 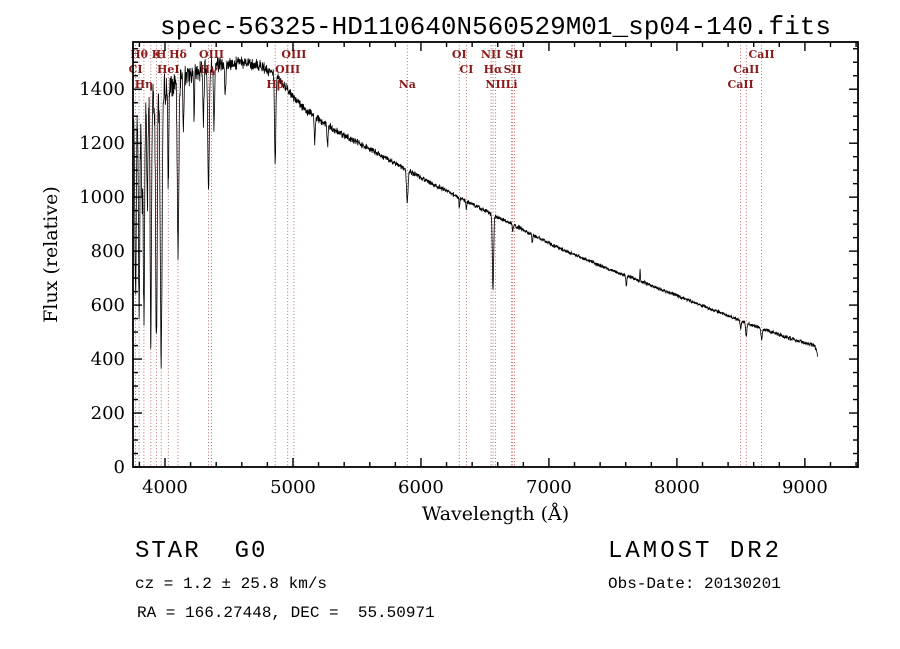 What do you see at coordinates (211, 54) in the screenshot?
I see `marker-label-4363: OIII` at bounding box center [211, 54].